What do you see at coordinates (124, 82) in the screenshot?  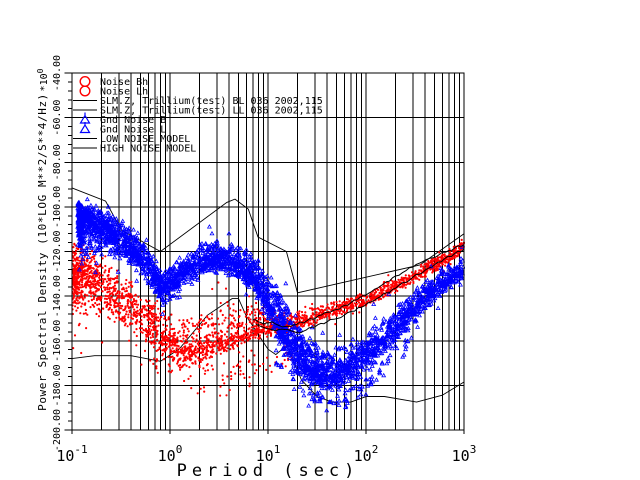 I see `legend-item-label: Noise Bh` at bounding box center [124, 82].